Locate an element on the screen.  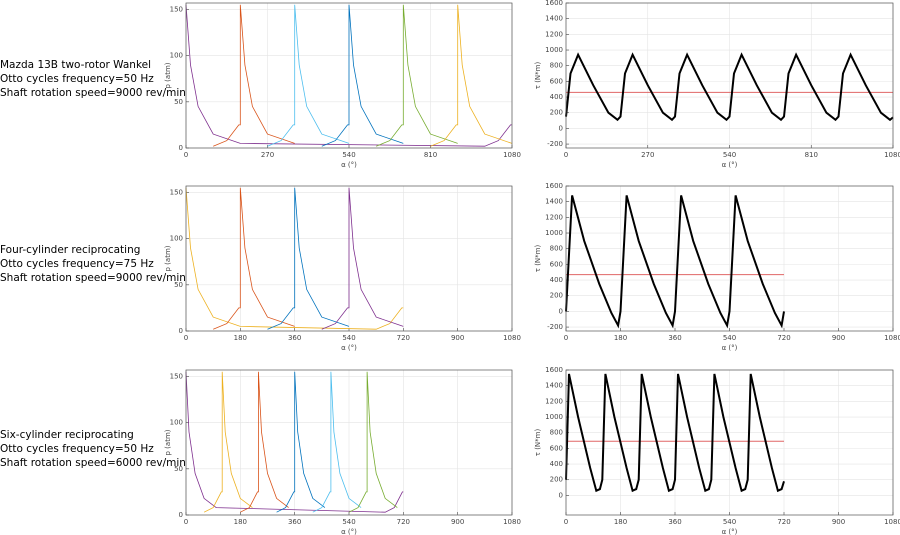
caption: Mazda 13B two-rotor Wankel is located at coordinates (75, 65).